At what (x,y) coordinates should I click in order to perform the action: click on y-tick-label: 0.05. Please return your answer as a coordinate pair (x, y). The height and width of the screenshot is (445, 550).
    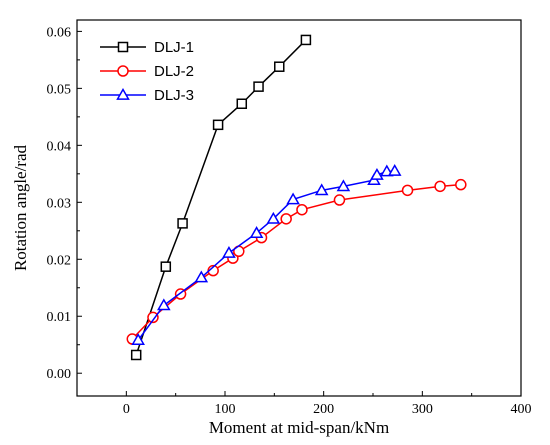
    Looking at the image, I should click on (59, 89).